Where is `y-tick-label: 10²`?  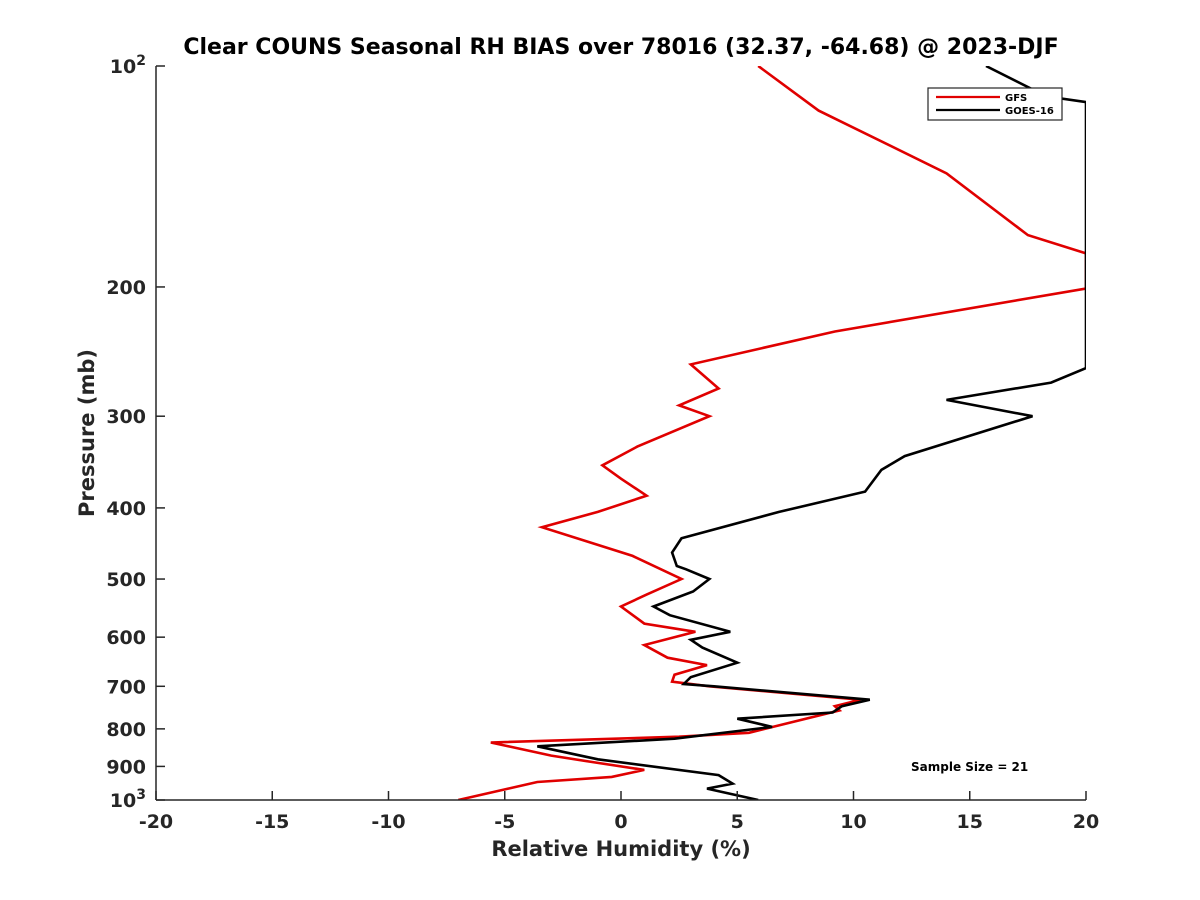 y-tick-label: 10² is located at coordinates (128, 65).